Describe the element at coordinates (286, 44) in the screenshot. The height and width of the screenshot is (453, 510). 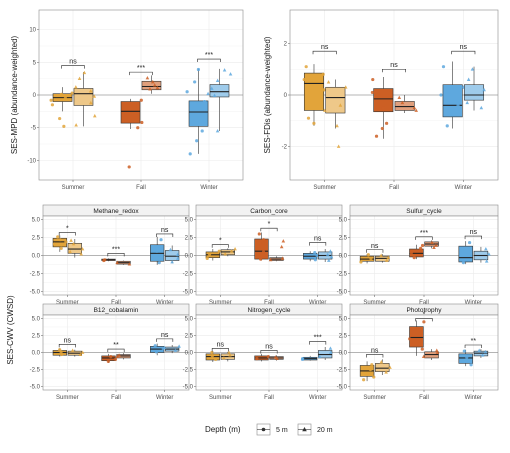
I see `y-tick-label: 2` at that location.